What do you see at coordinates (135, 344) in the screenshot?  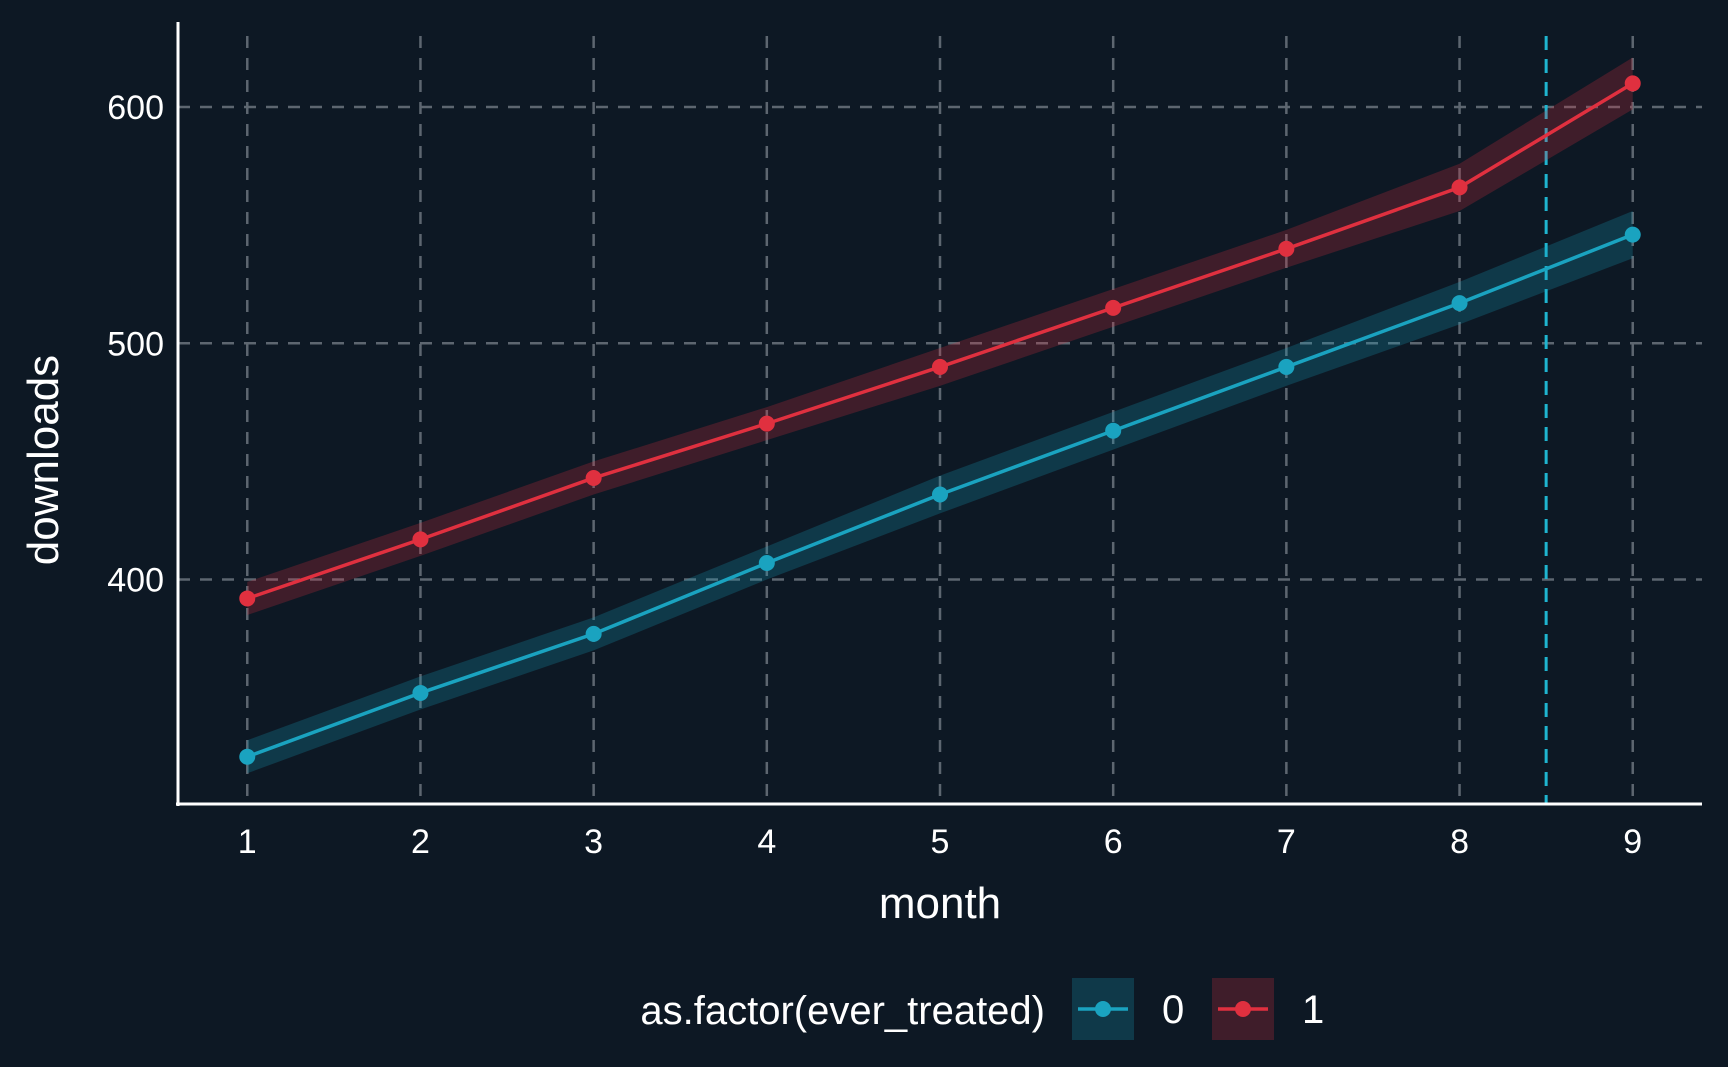 I see `y-tick-label-500: 500` at bounding box center [135, 344].